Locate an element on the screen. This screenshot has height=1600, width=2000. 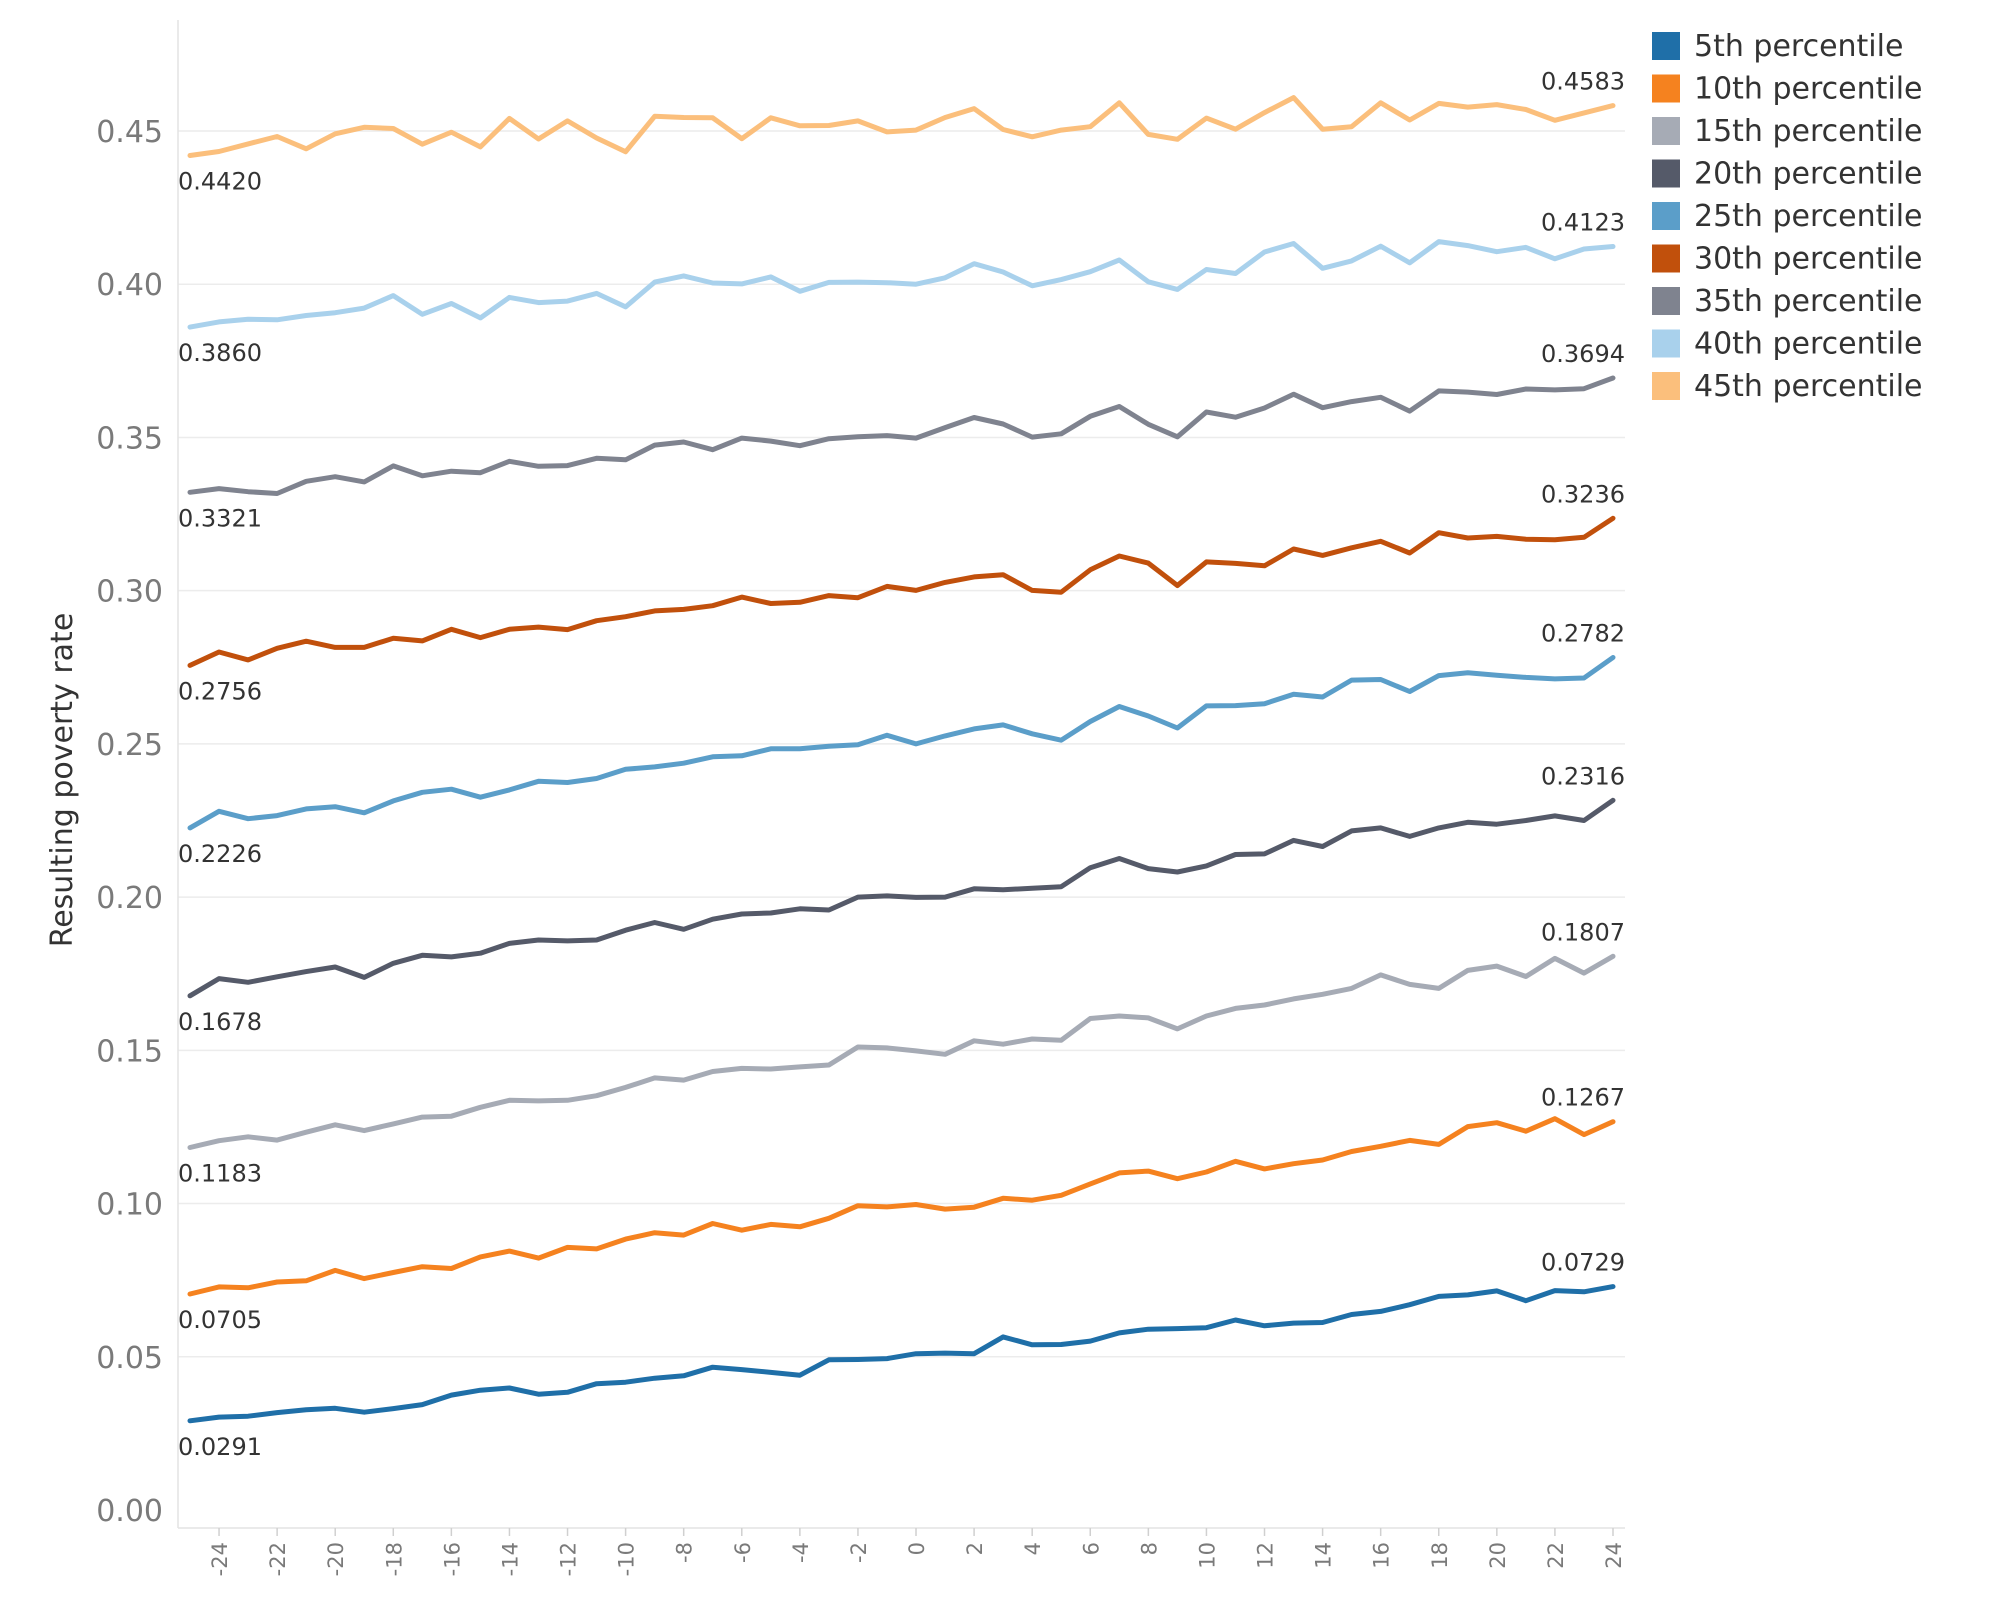
x-tick-label: -20 is located at coordinates (336, 1559).